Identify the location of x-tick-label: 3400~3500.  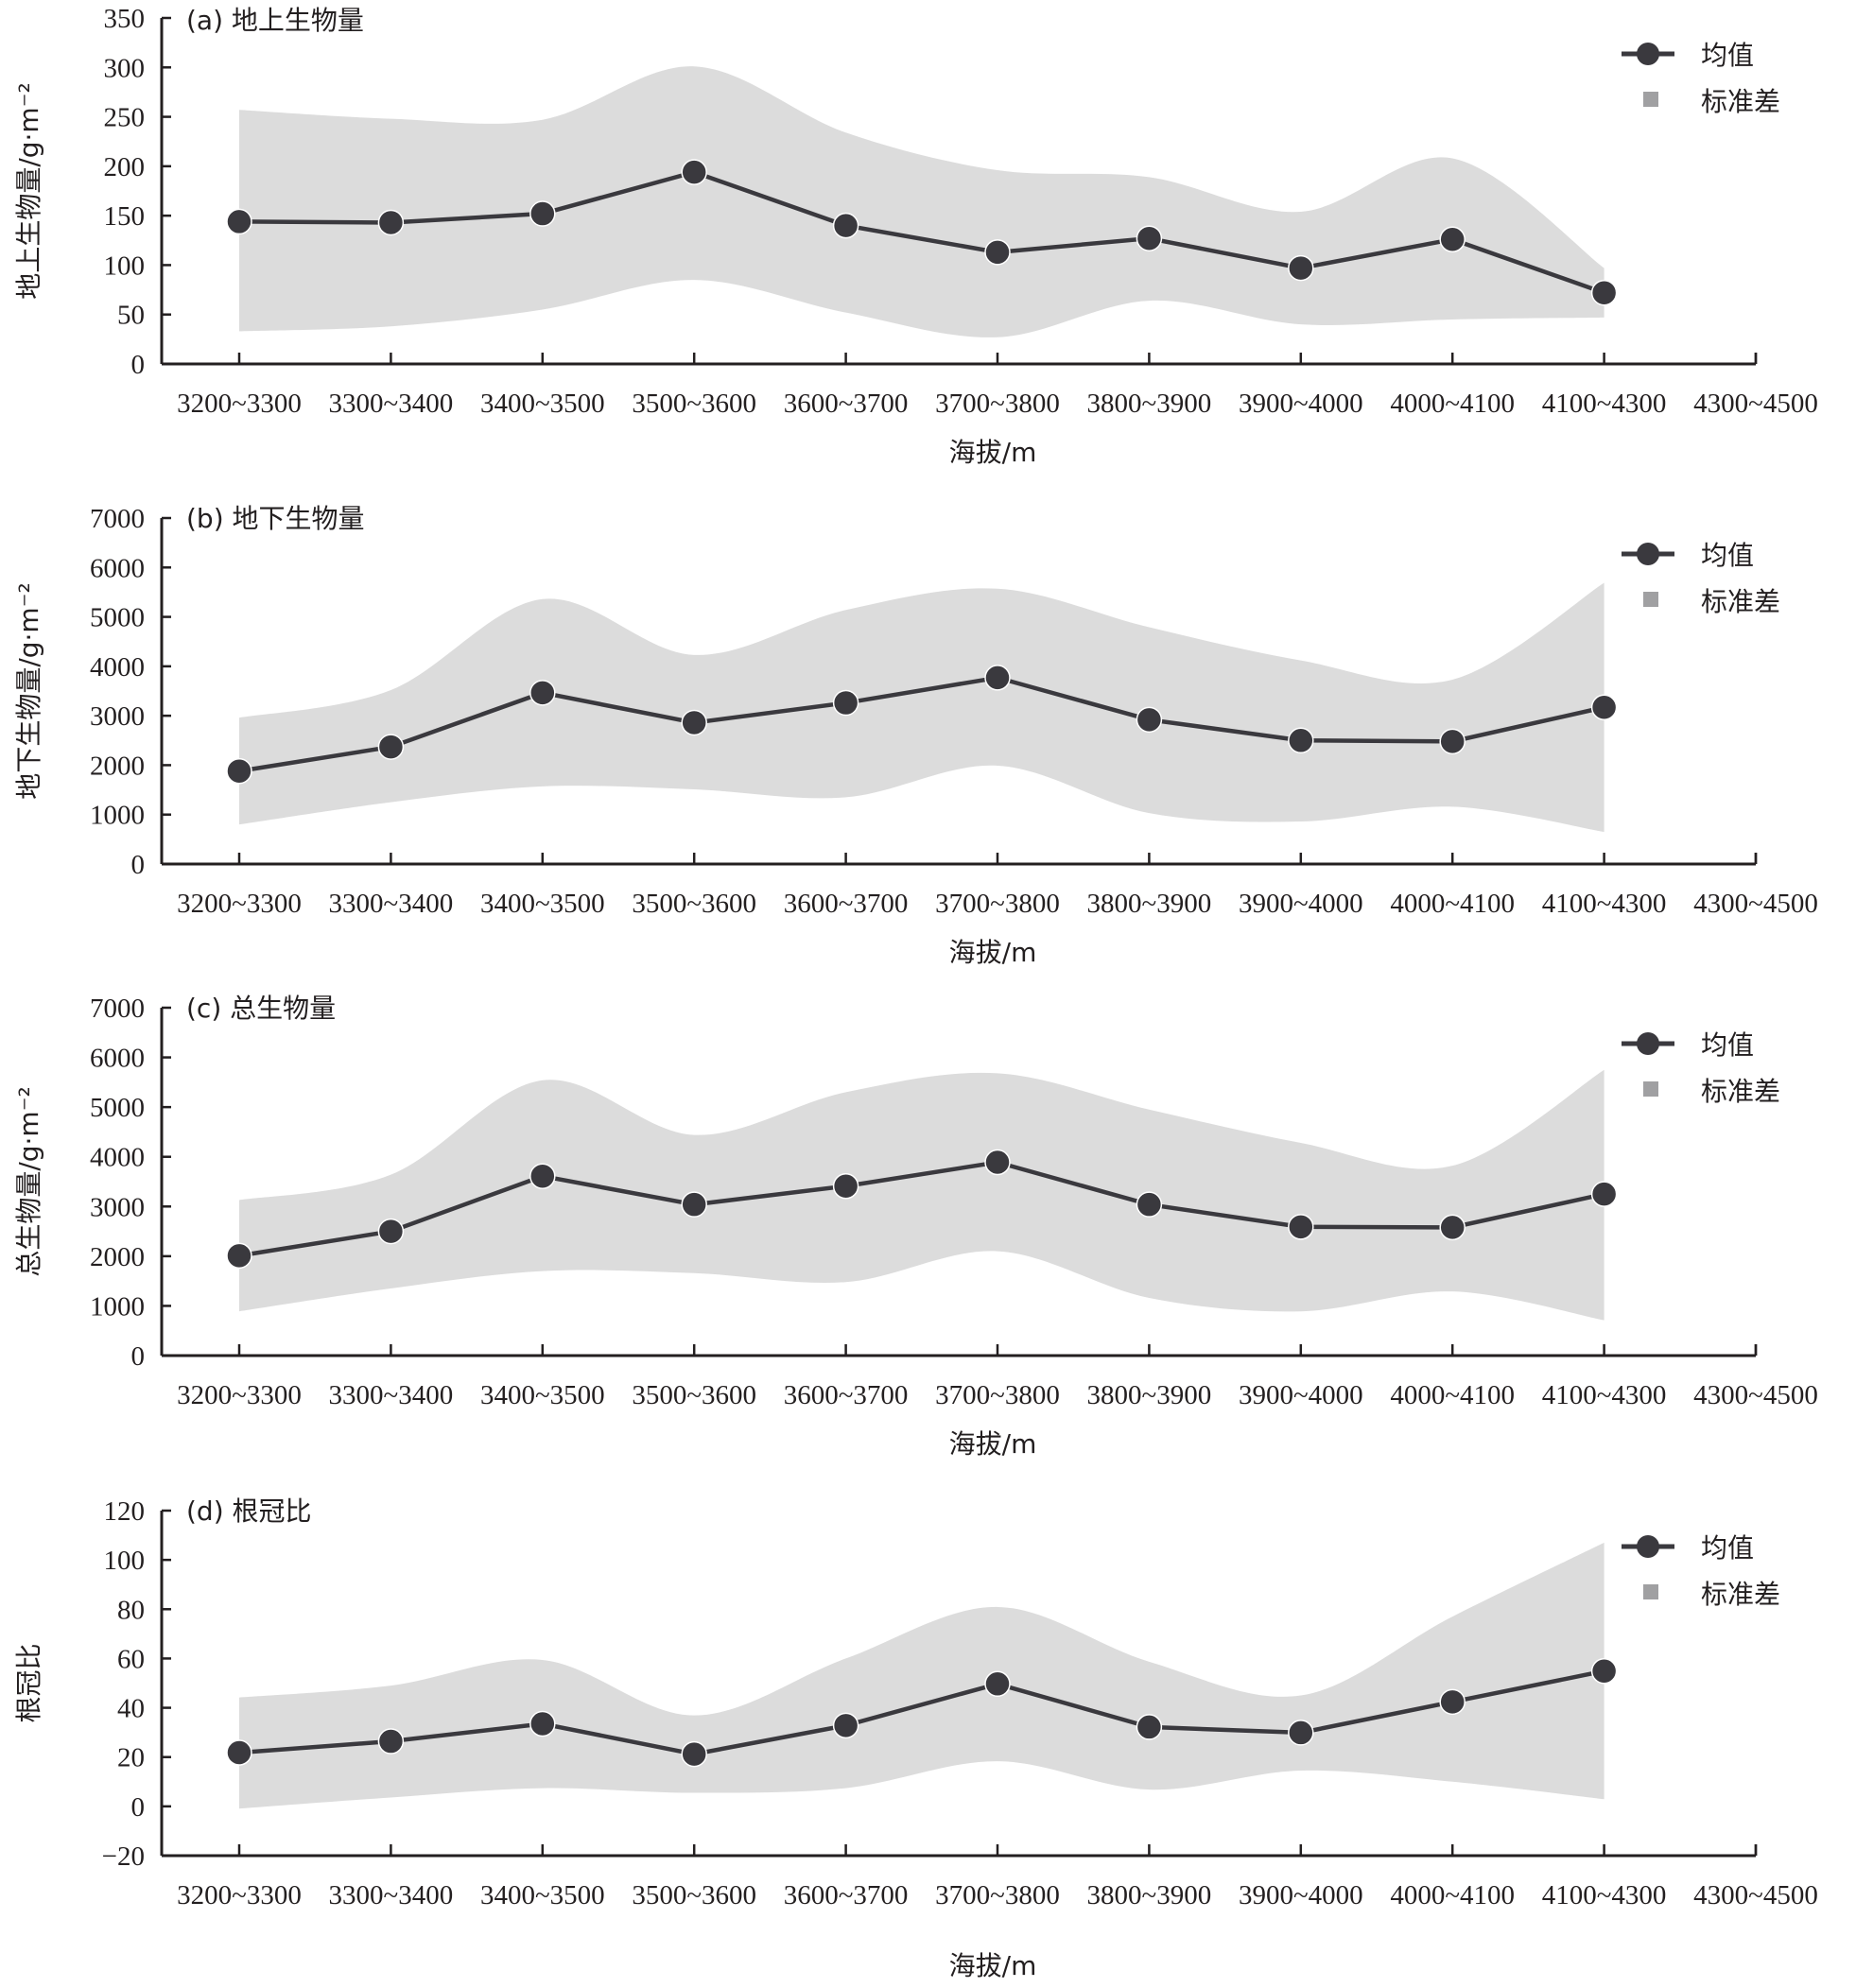
(543, 404).